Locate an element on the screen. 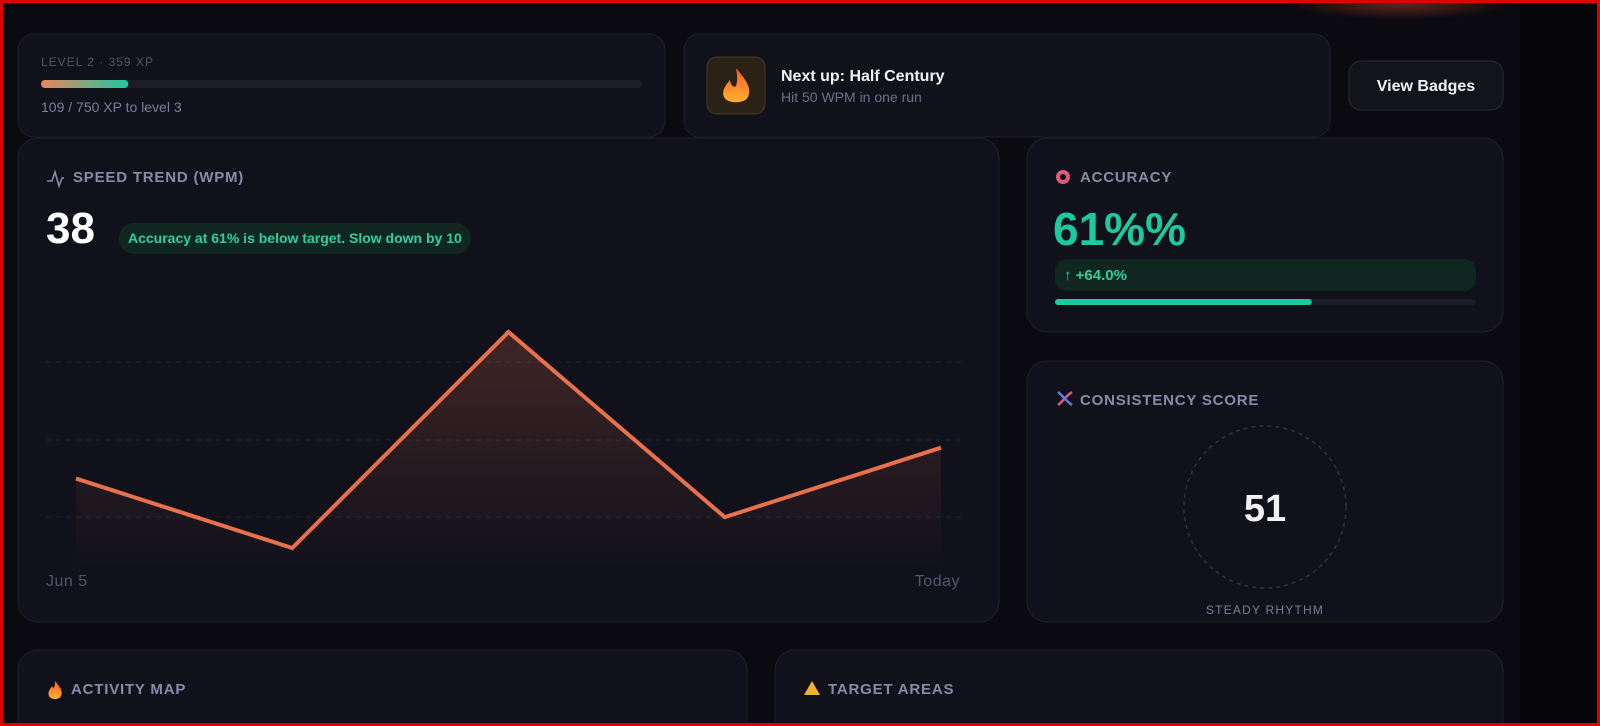  fire-icon is located at coordinates (736, 85).